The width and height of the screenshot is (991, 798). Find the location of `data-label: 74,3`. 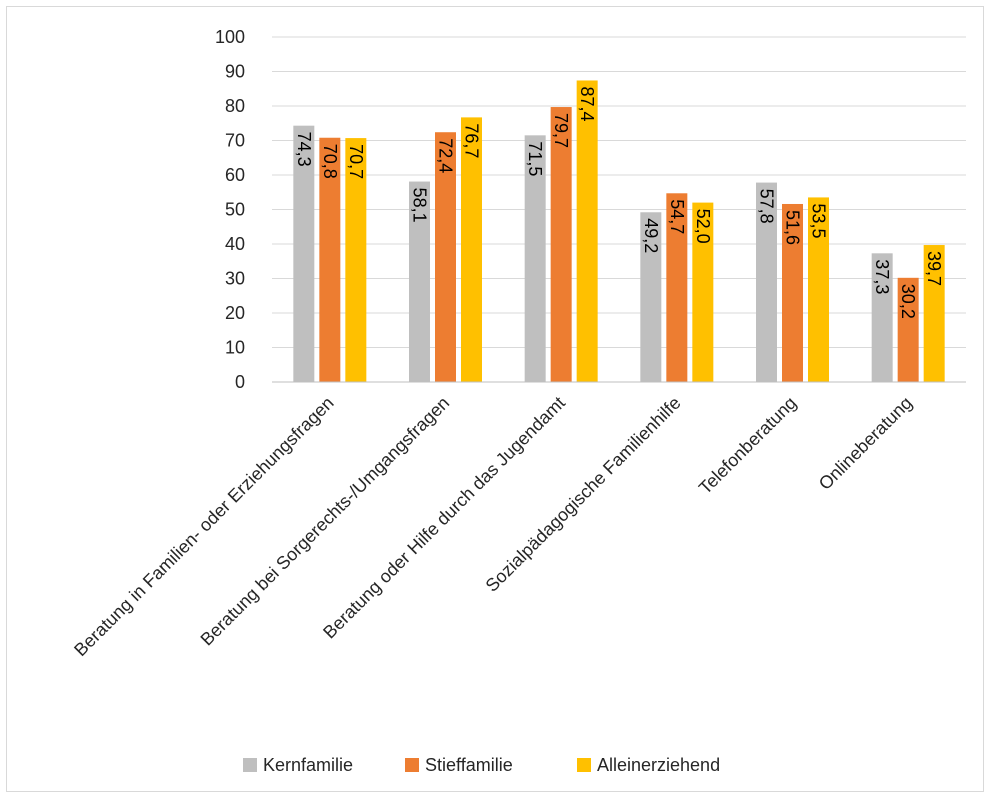

data-label: 74,3 is located at coordinates (304, 149).